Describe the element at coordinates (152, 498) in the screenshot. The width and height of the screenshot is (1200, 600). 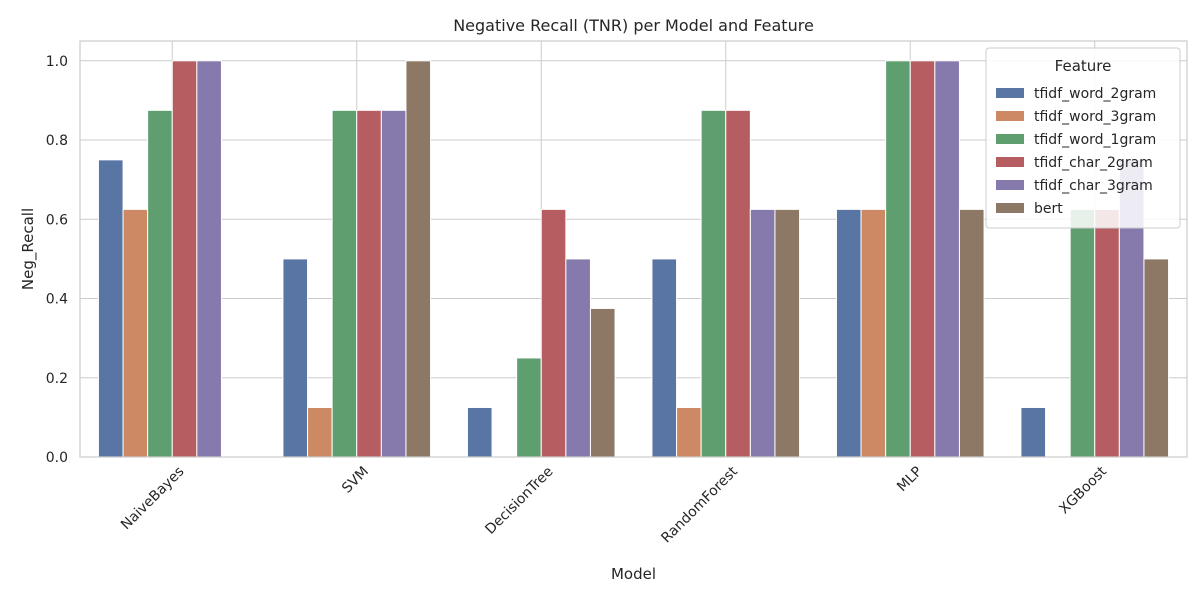
I see `x-tick-label: NaiveBayes` at that location.